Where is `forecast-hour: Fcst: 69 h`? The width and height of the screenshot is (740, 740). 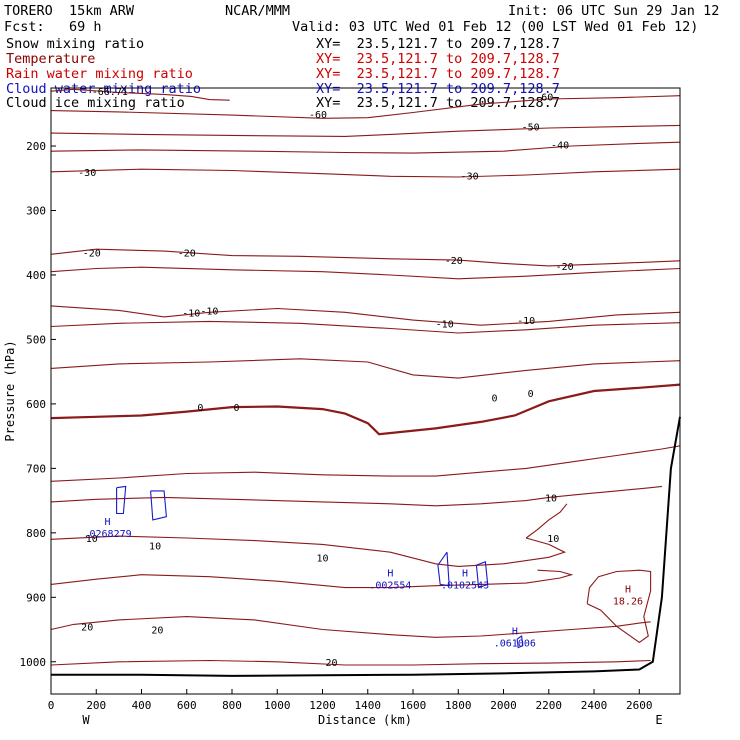 forecast-hour: Fcst: 69 h is located at coordinates (53, 27).